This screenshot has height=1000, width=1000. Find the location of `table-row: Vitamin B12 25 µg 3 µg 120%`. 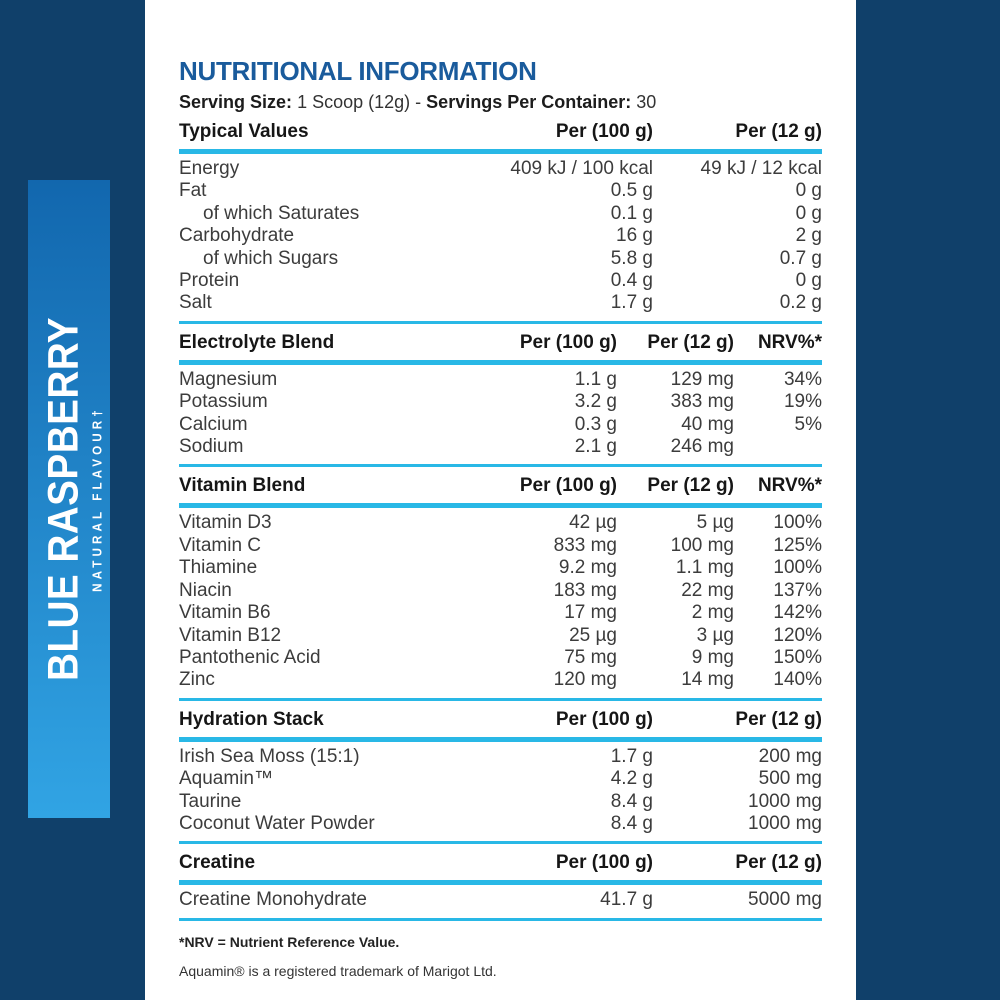

table-row: Vitamin B12 25 µg 3 µg 120% is located at coordinates (500, 636).